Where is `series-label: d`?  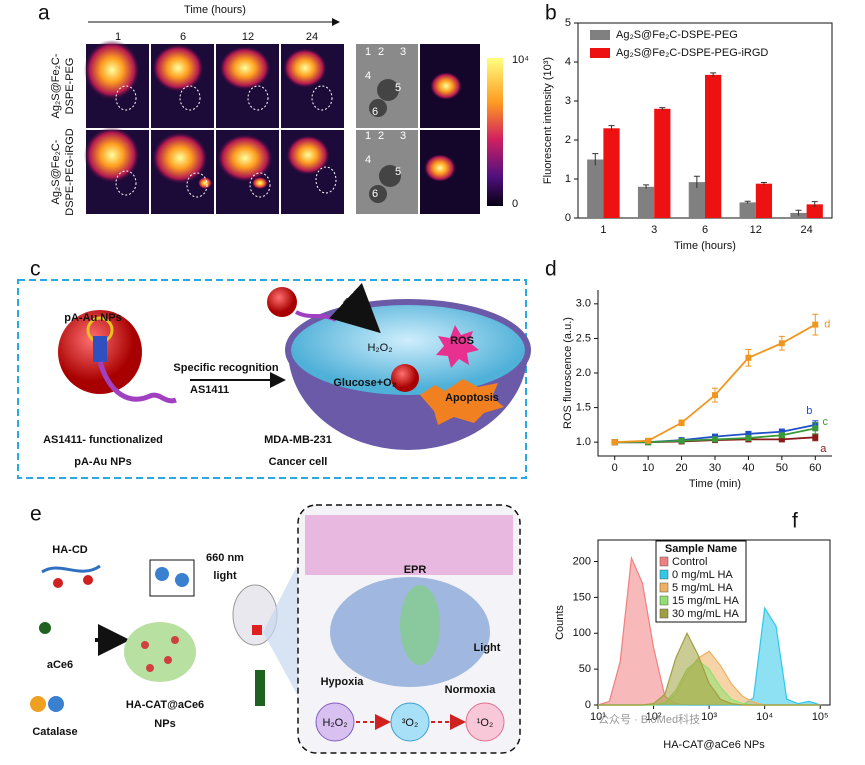 series-label: d is located at coordinates (827, 324).